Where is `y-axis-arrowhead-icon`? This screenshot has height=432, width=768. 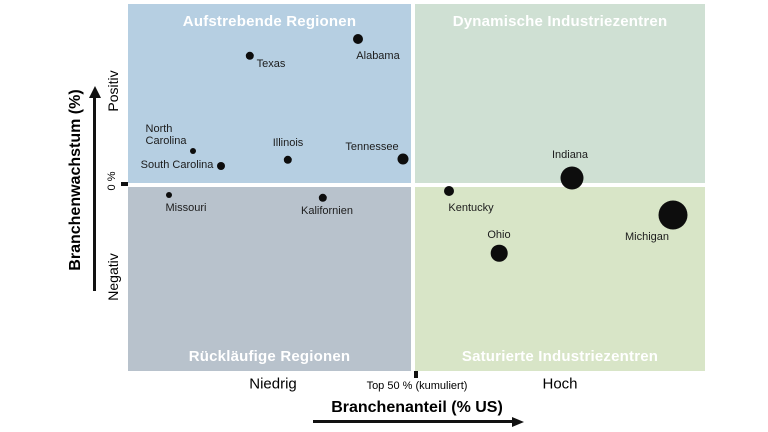 y-axis-arrowhead-icon is located at coordinates (94, 92).